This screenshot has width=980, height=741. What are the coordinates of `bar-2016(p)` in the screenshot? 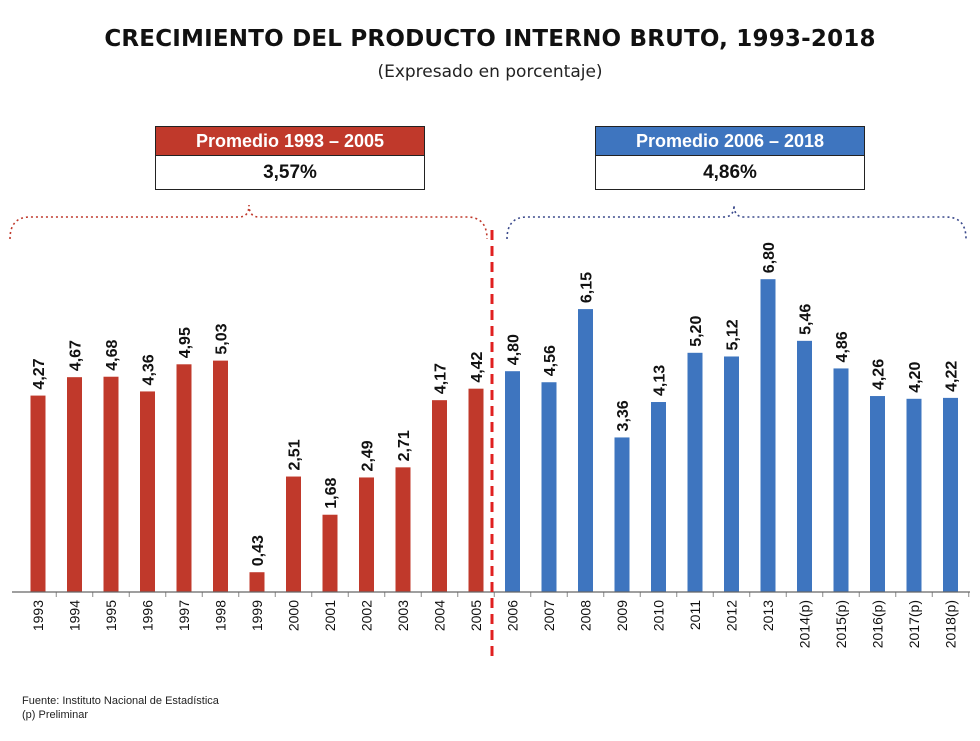 It's located at (877, 494).